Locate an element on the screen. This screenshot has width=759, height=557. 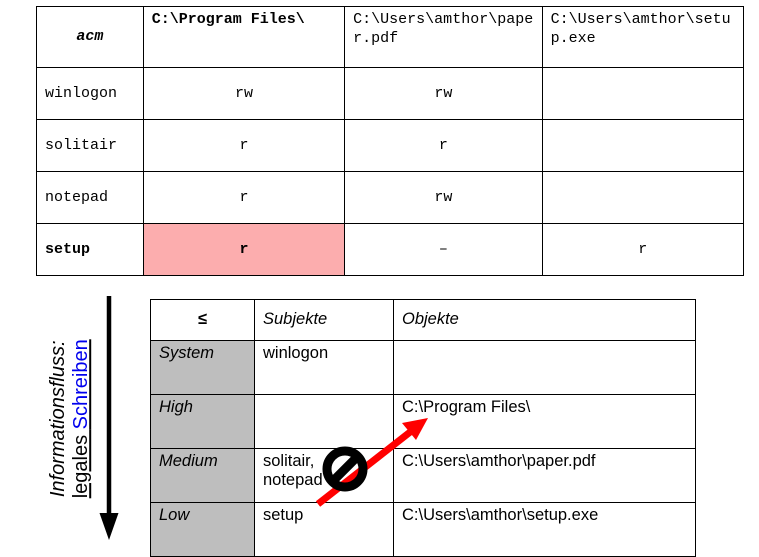
caption-word-legales: legales is located at coordinates (81, 464).